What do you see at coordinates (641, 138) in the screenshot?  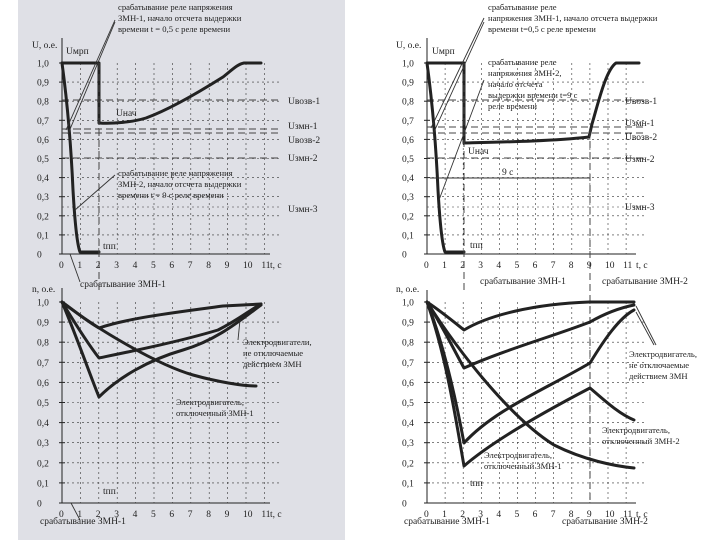 I see `b-ubozv2-label: Uвозв-2` at bounding box center [641, 138].